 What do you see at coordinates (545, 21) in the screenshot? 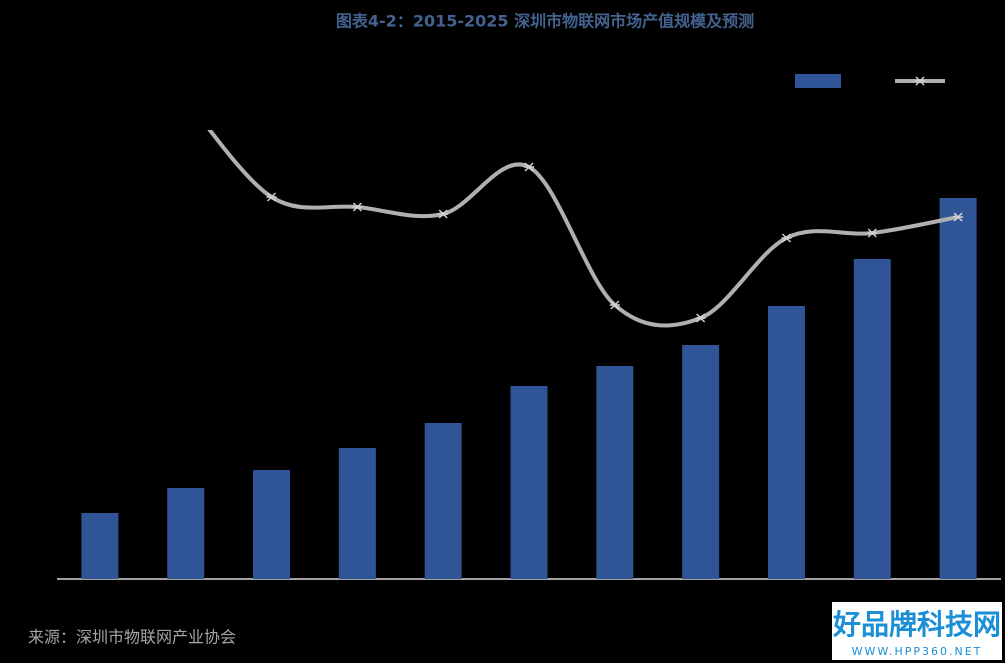
I see `chart-title: 图表4-2：2015-2025 深圳市物联网市场产值规模及预测` at bounding box center [545, 21].